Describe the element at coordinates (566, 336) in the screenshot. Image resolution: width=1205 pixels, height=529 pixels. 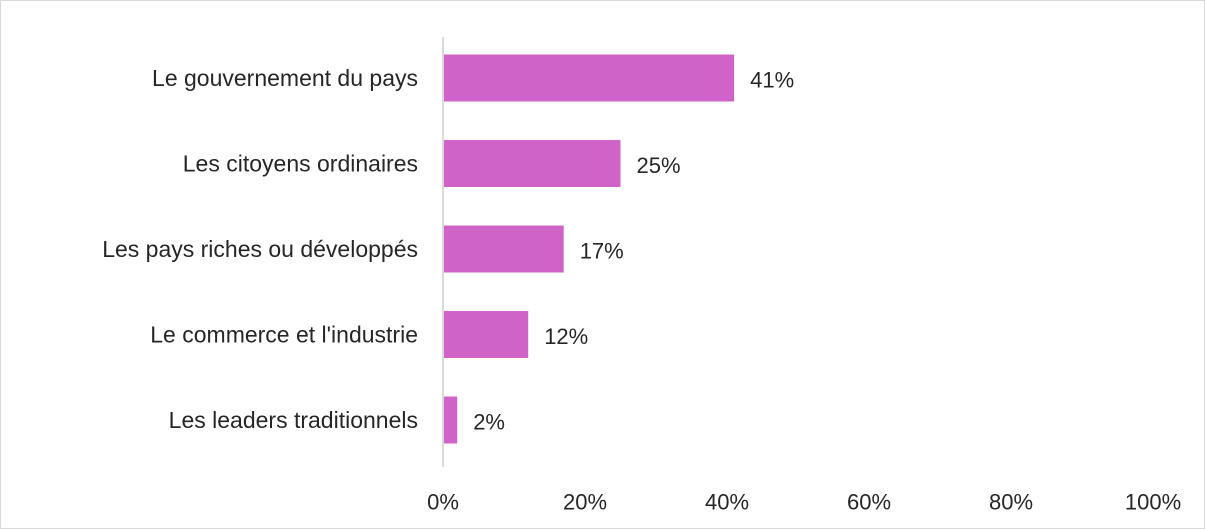
I see `value-label-le-commerce-et-l-industrie: 12%` at that location.